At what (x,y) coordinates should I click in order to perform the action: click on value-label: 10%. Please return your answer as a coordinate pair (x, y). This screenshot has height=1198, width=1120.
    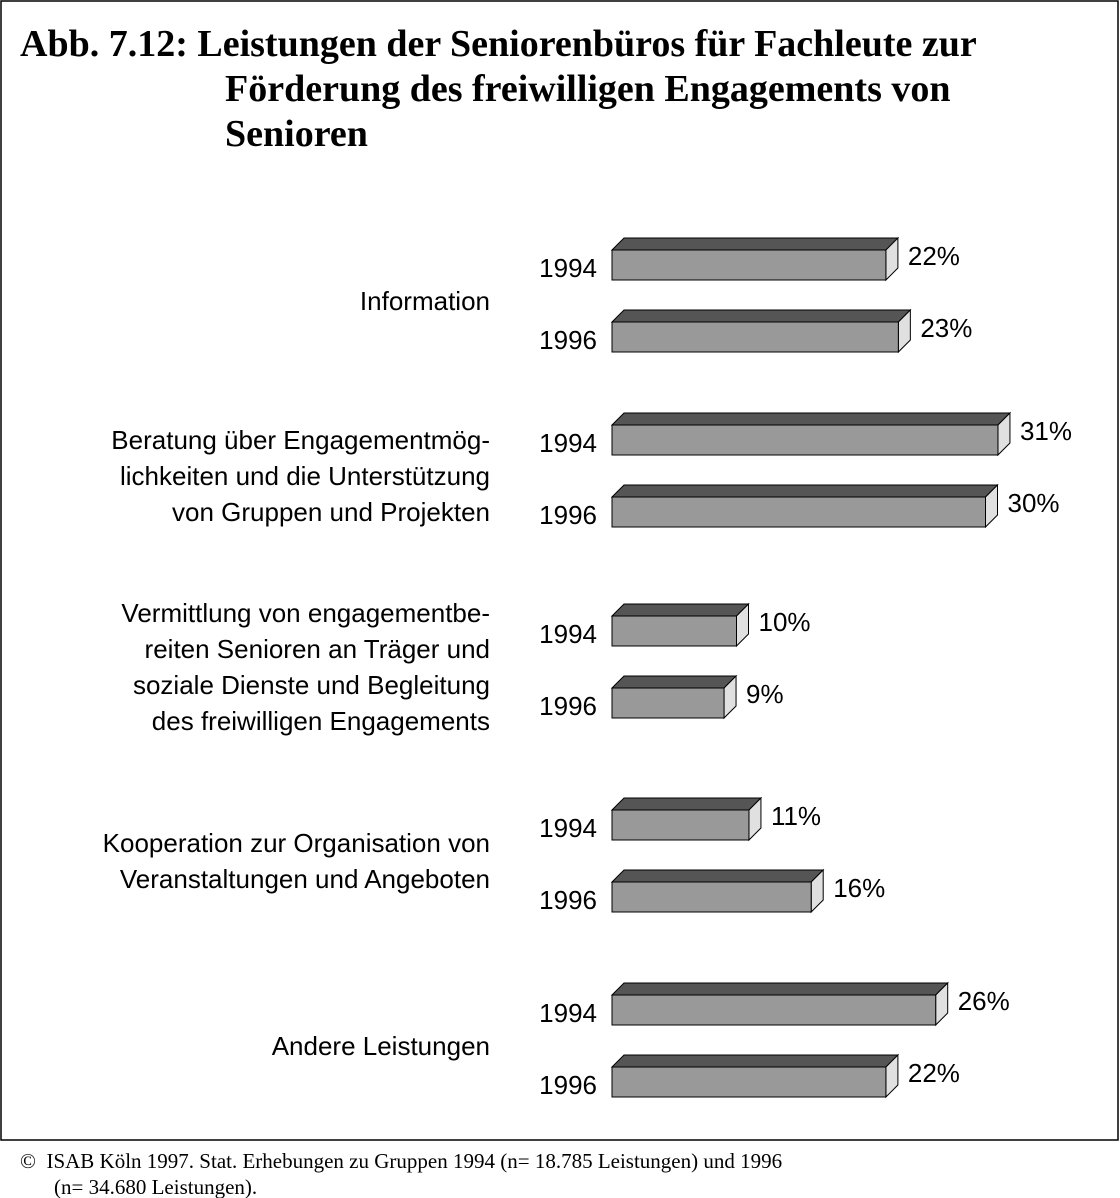
    Looking at the image, I should click on (785, 622).